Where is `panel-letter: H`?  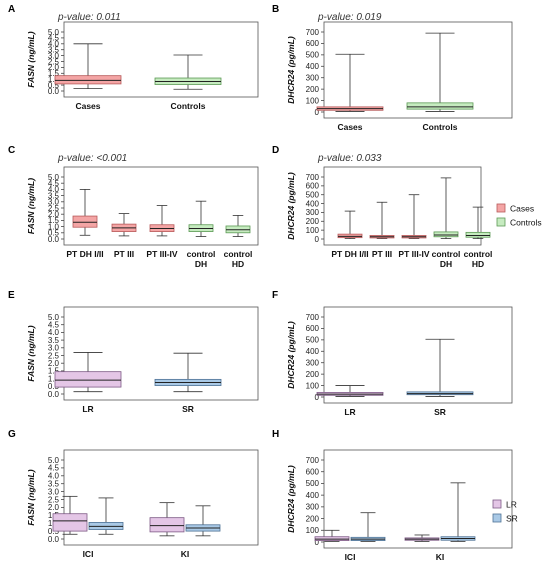 panel-letter: H is located at coordinates (275, 434).